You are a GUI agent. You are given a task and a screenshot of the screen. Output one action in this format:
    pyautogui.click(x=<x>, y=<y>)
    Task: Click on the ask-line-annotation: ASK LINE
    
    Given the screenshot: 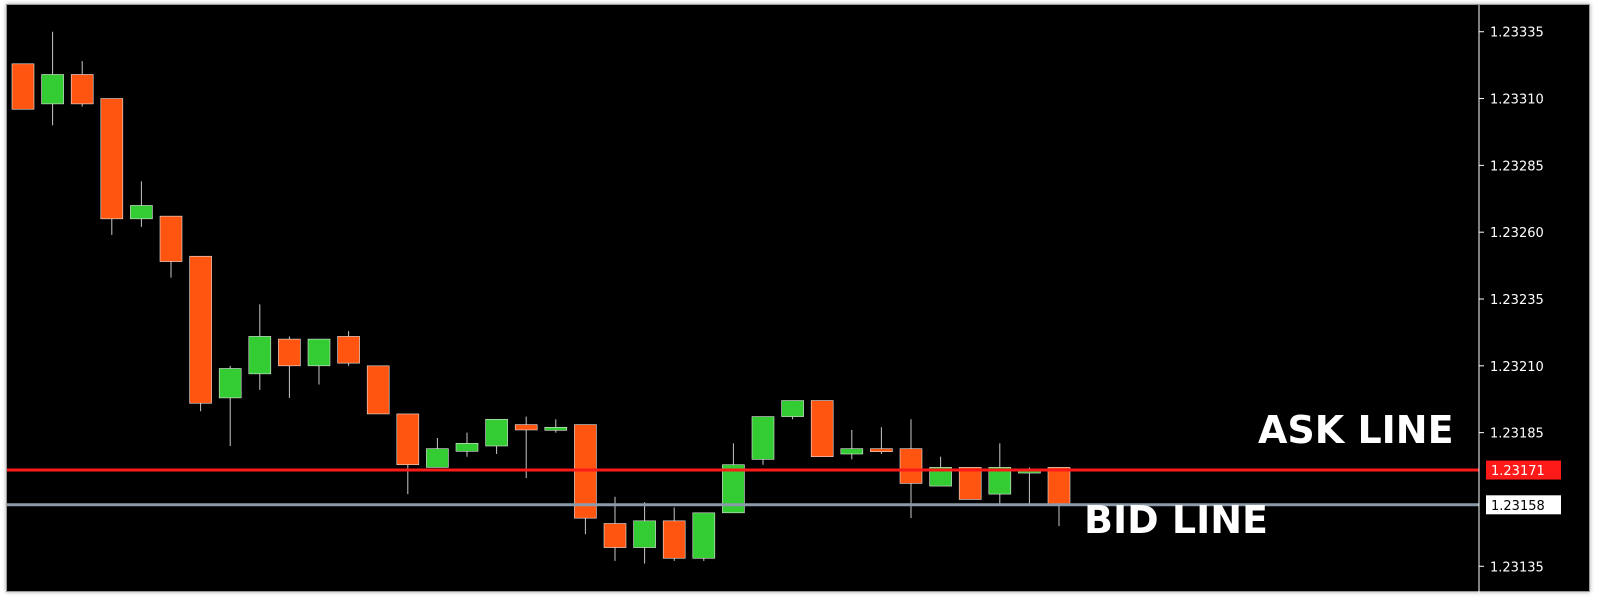 What is the action you would take?
    pyautogui.click(x=1356, y=430)
    